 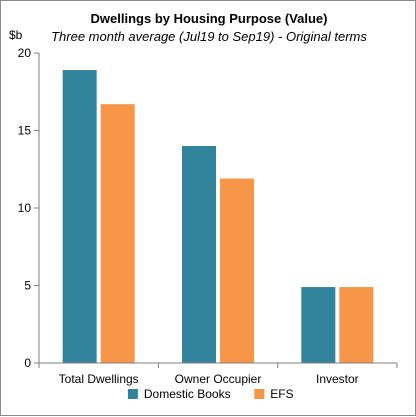 I want to click on y-axis-unit-label: $b, so click(x=16, y=35).